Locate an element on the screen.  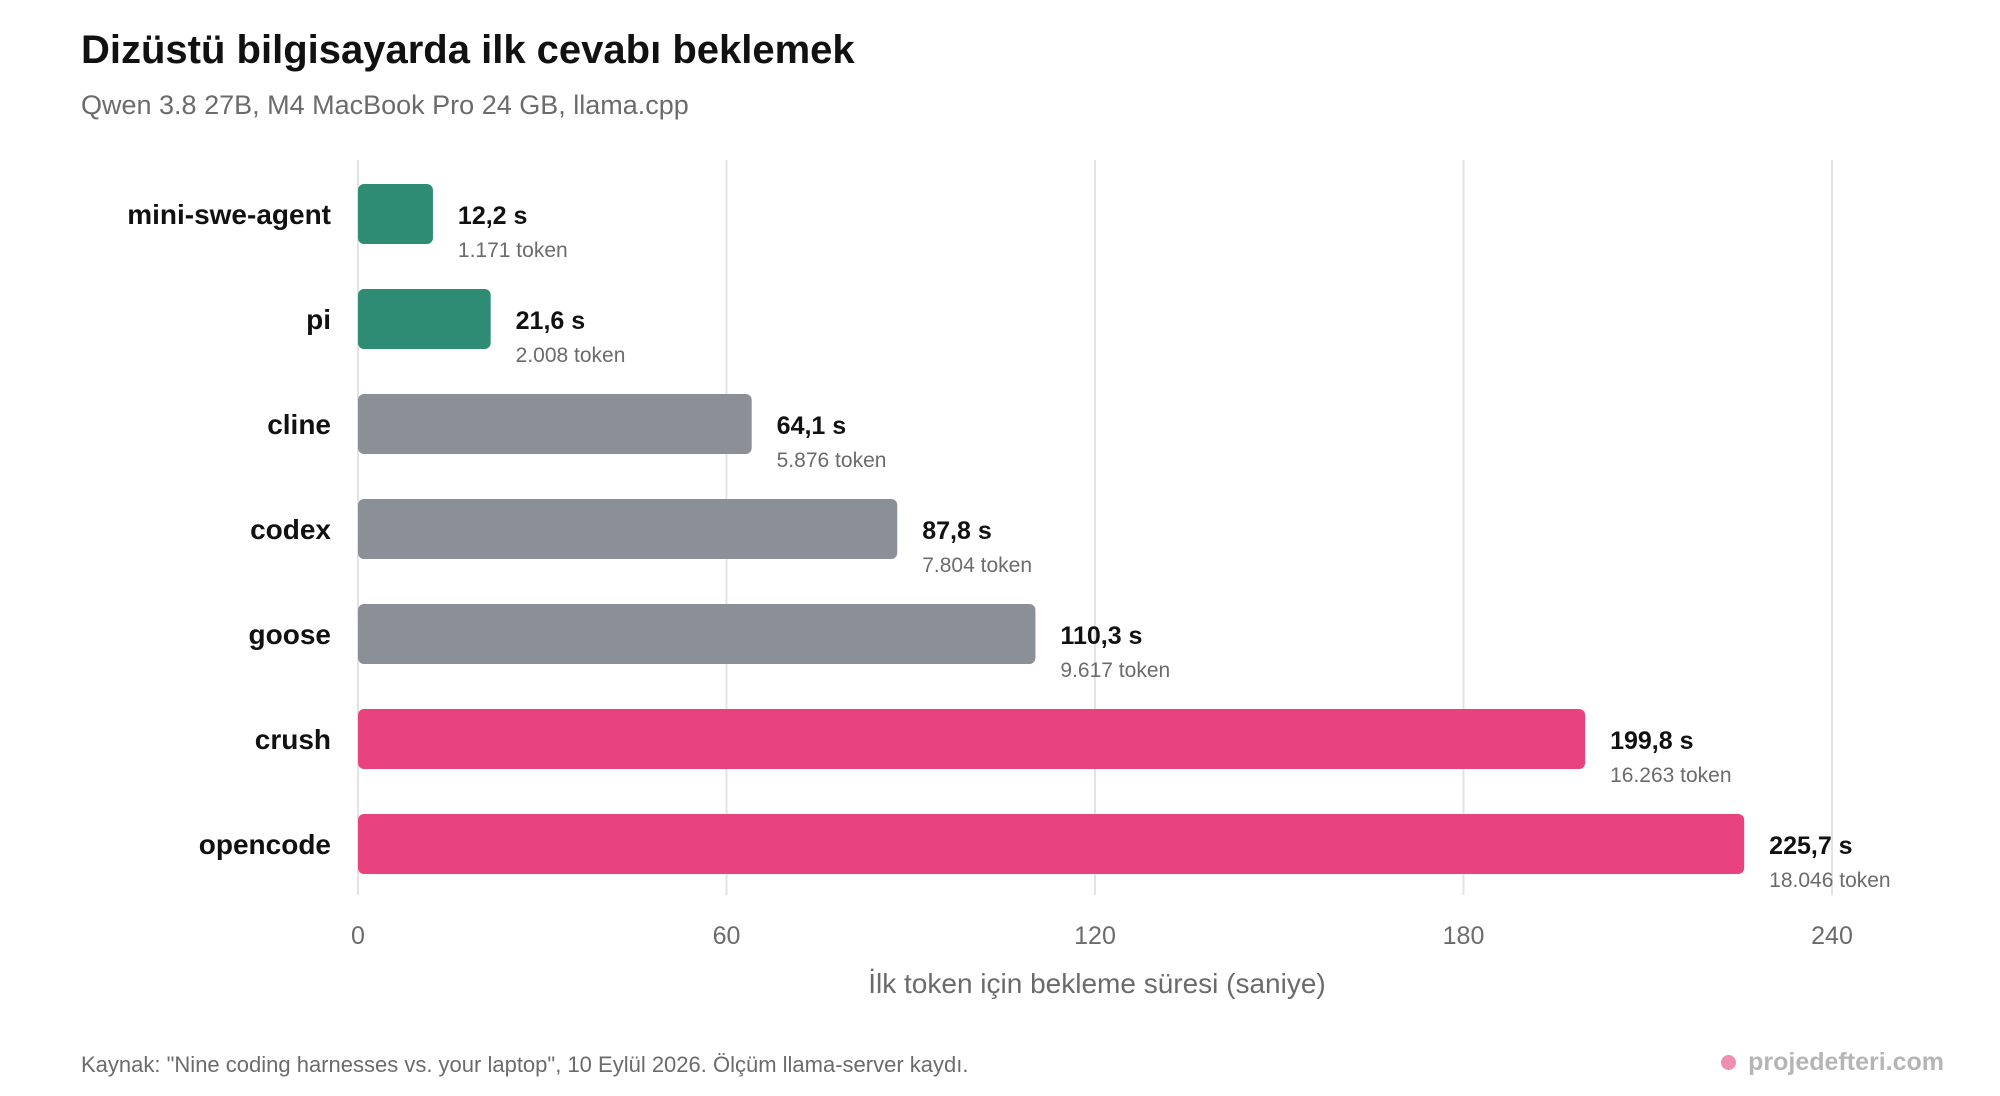
x-tick-label: 0 is located at coordinates (358, 936).